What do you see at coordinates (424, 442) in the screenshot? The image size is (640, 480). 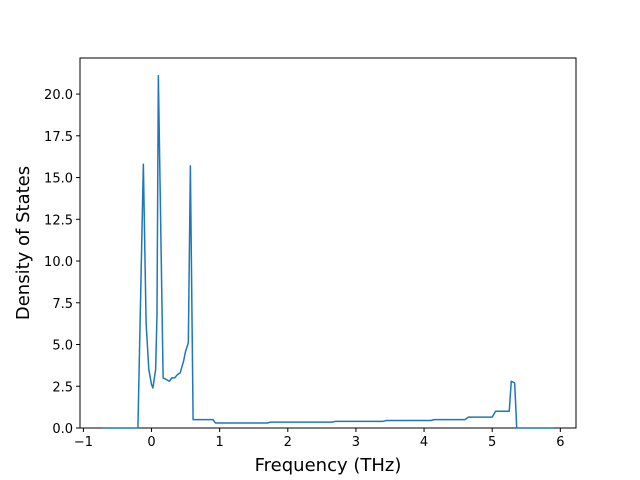 I see `x-tick-label: 4` at bounding box center [424, 442].